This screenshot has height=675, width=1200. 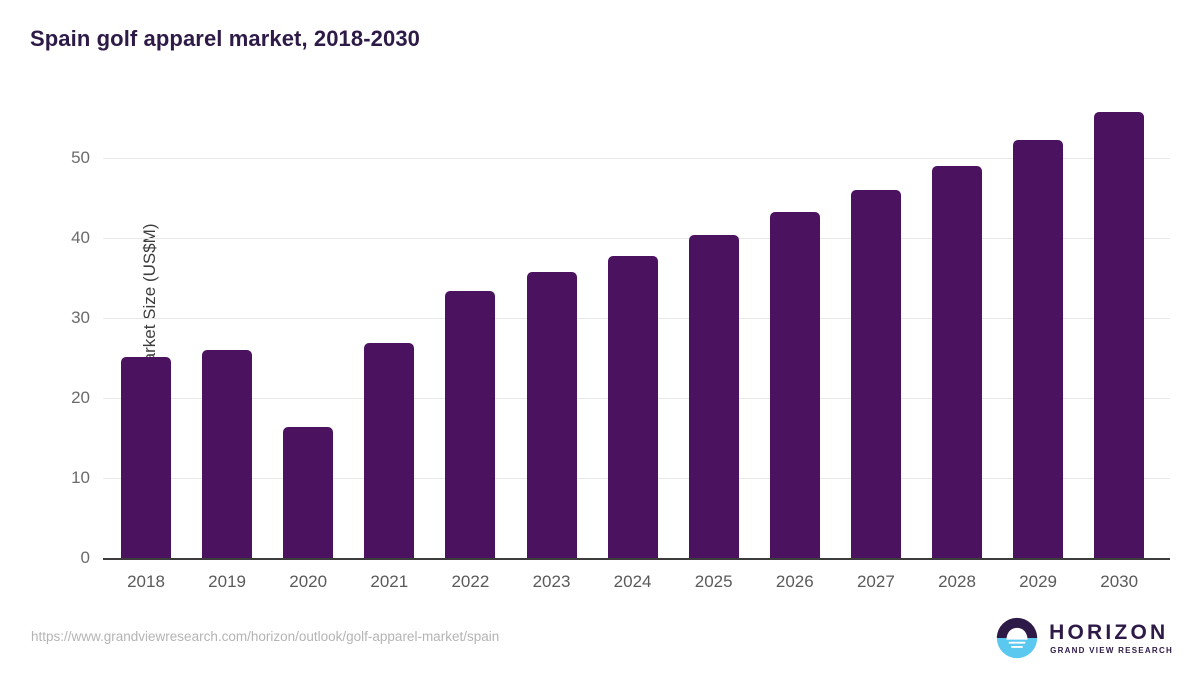 I want to click on horizon-logo-text: HORIZON GRAND VIEW RESEARCH, so click(x=1111, y=638).